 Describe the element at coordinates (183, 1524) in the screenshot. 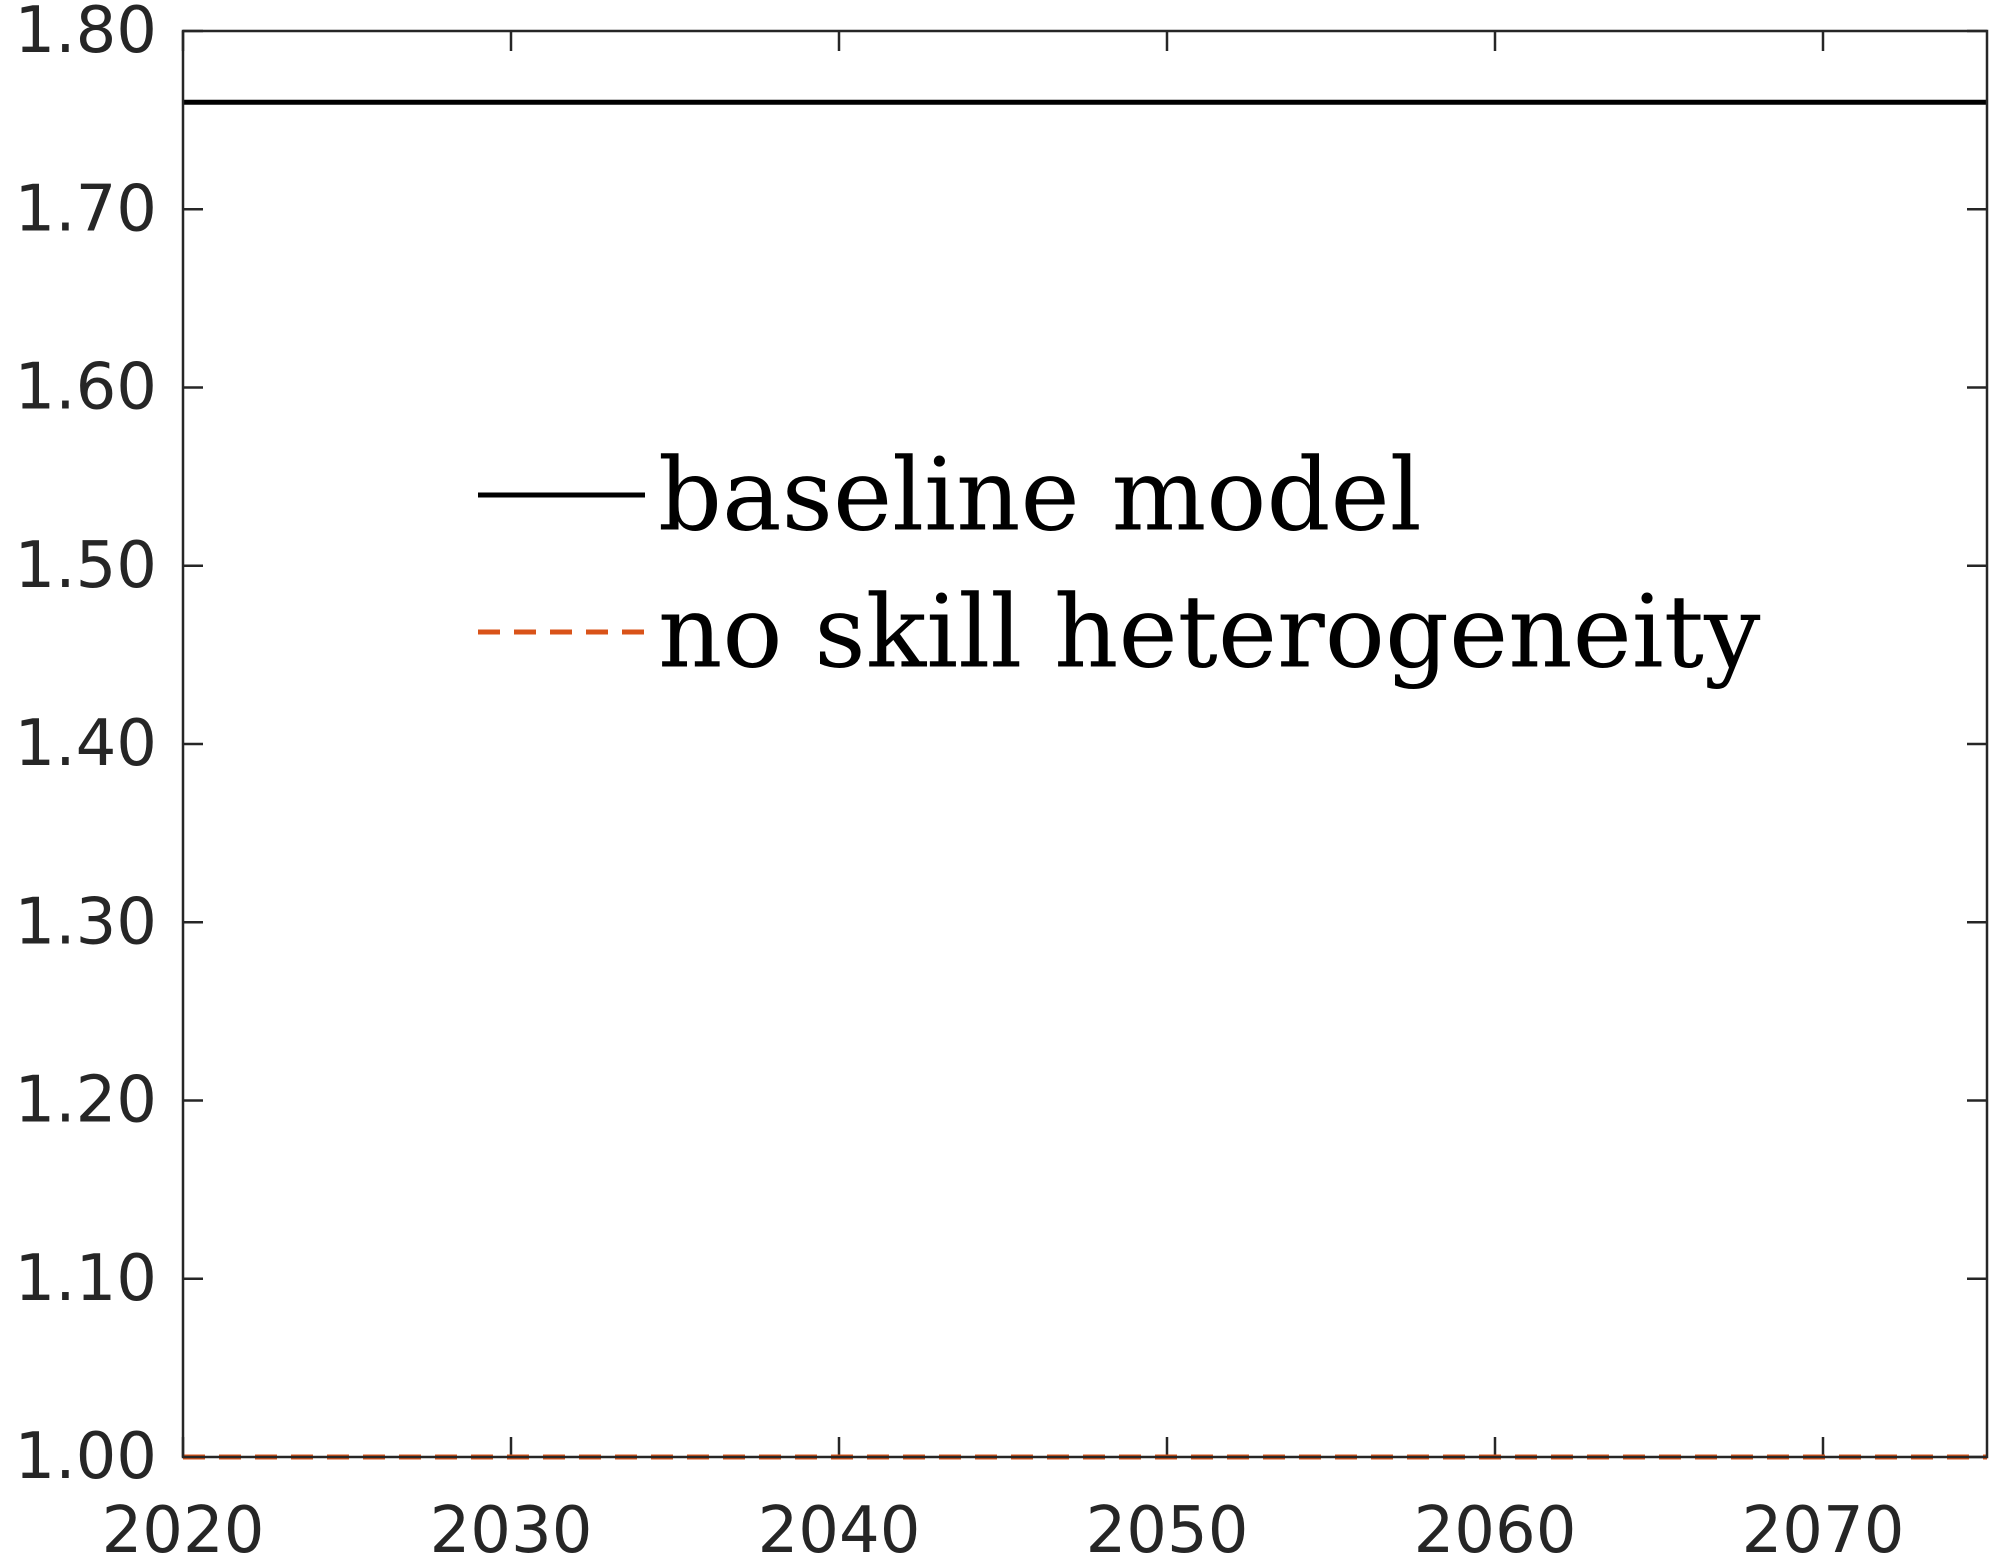

I see `x-tick-label: 2020` at that location.